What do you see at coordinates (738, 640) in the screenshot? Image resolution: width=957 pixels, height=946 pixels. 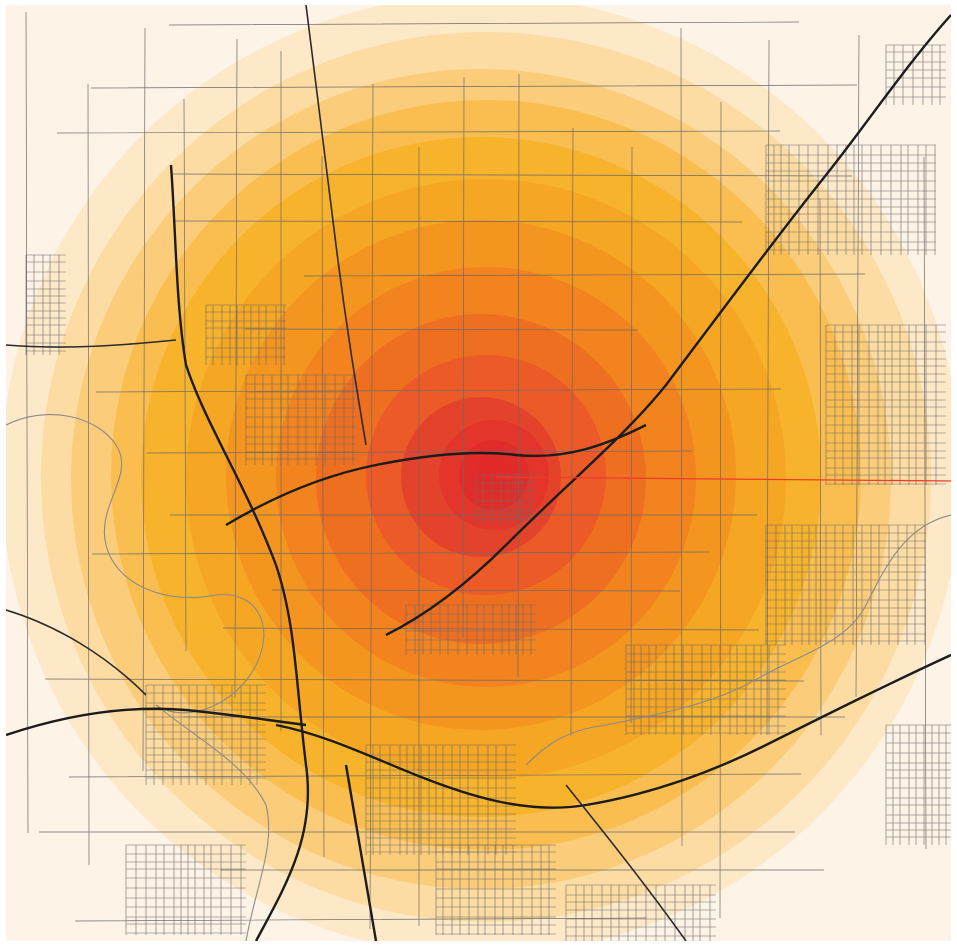 I see `river-channel-east` at bounding box center [738, 640].